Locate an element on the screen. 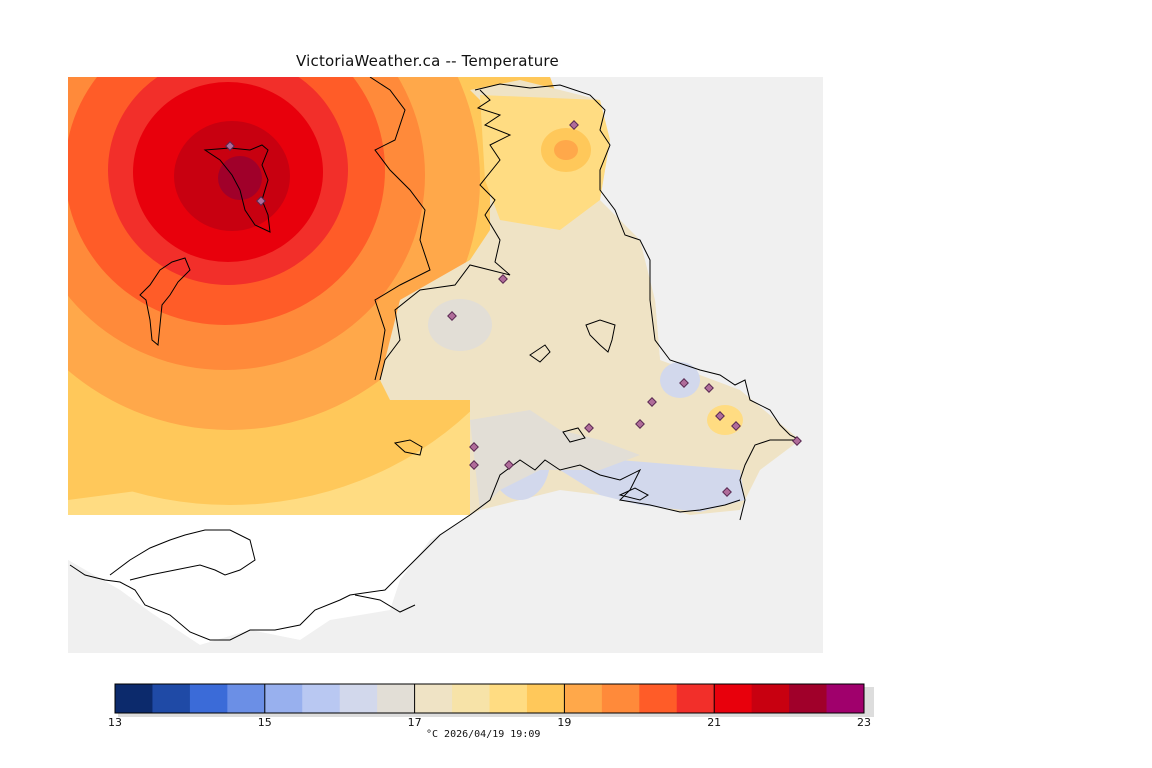 The image size is (1152, 768). timestamp-label: °C 2026/04/19 19:09 is located at coordinates (483, 734).